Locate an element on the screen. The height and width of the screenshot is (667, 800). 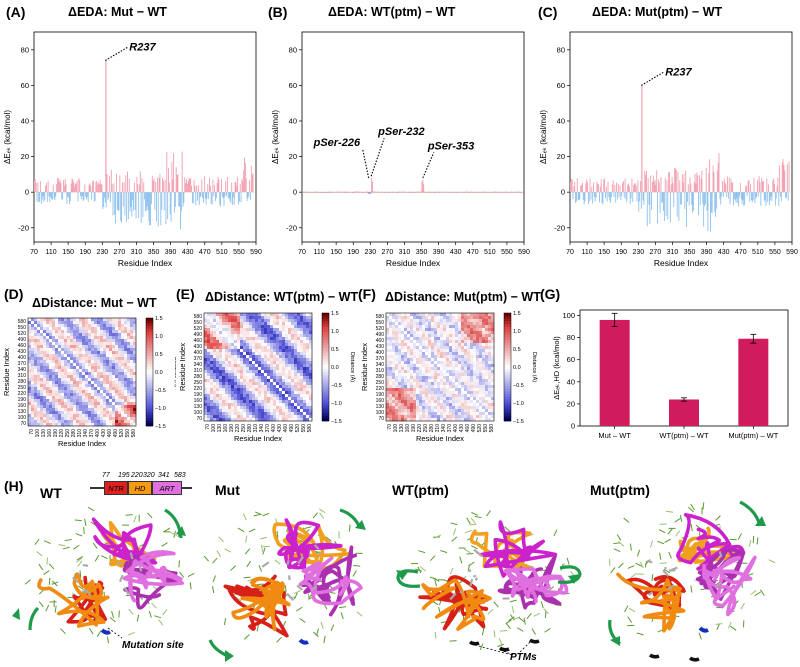
x-tick-label: 230 is located at coordinates (638, 252).